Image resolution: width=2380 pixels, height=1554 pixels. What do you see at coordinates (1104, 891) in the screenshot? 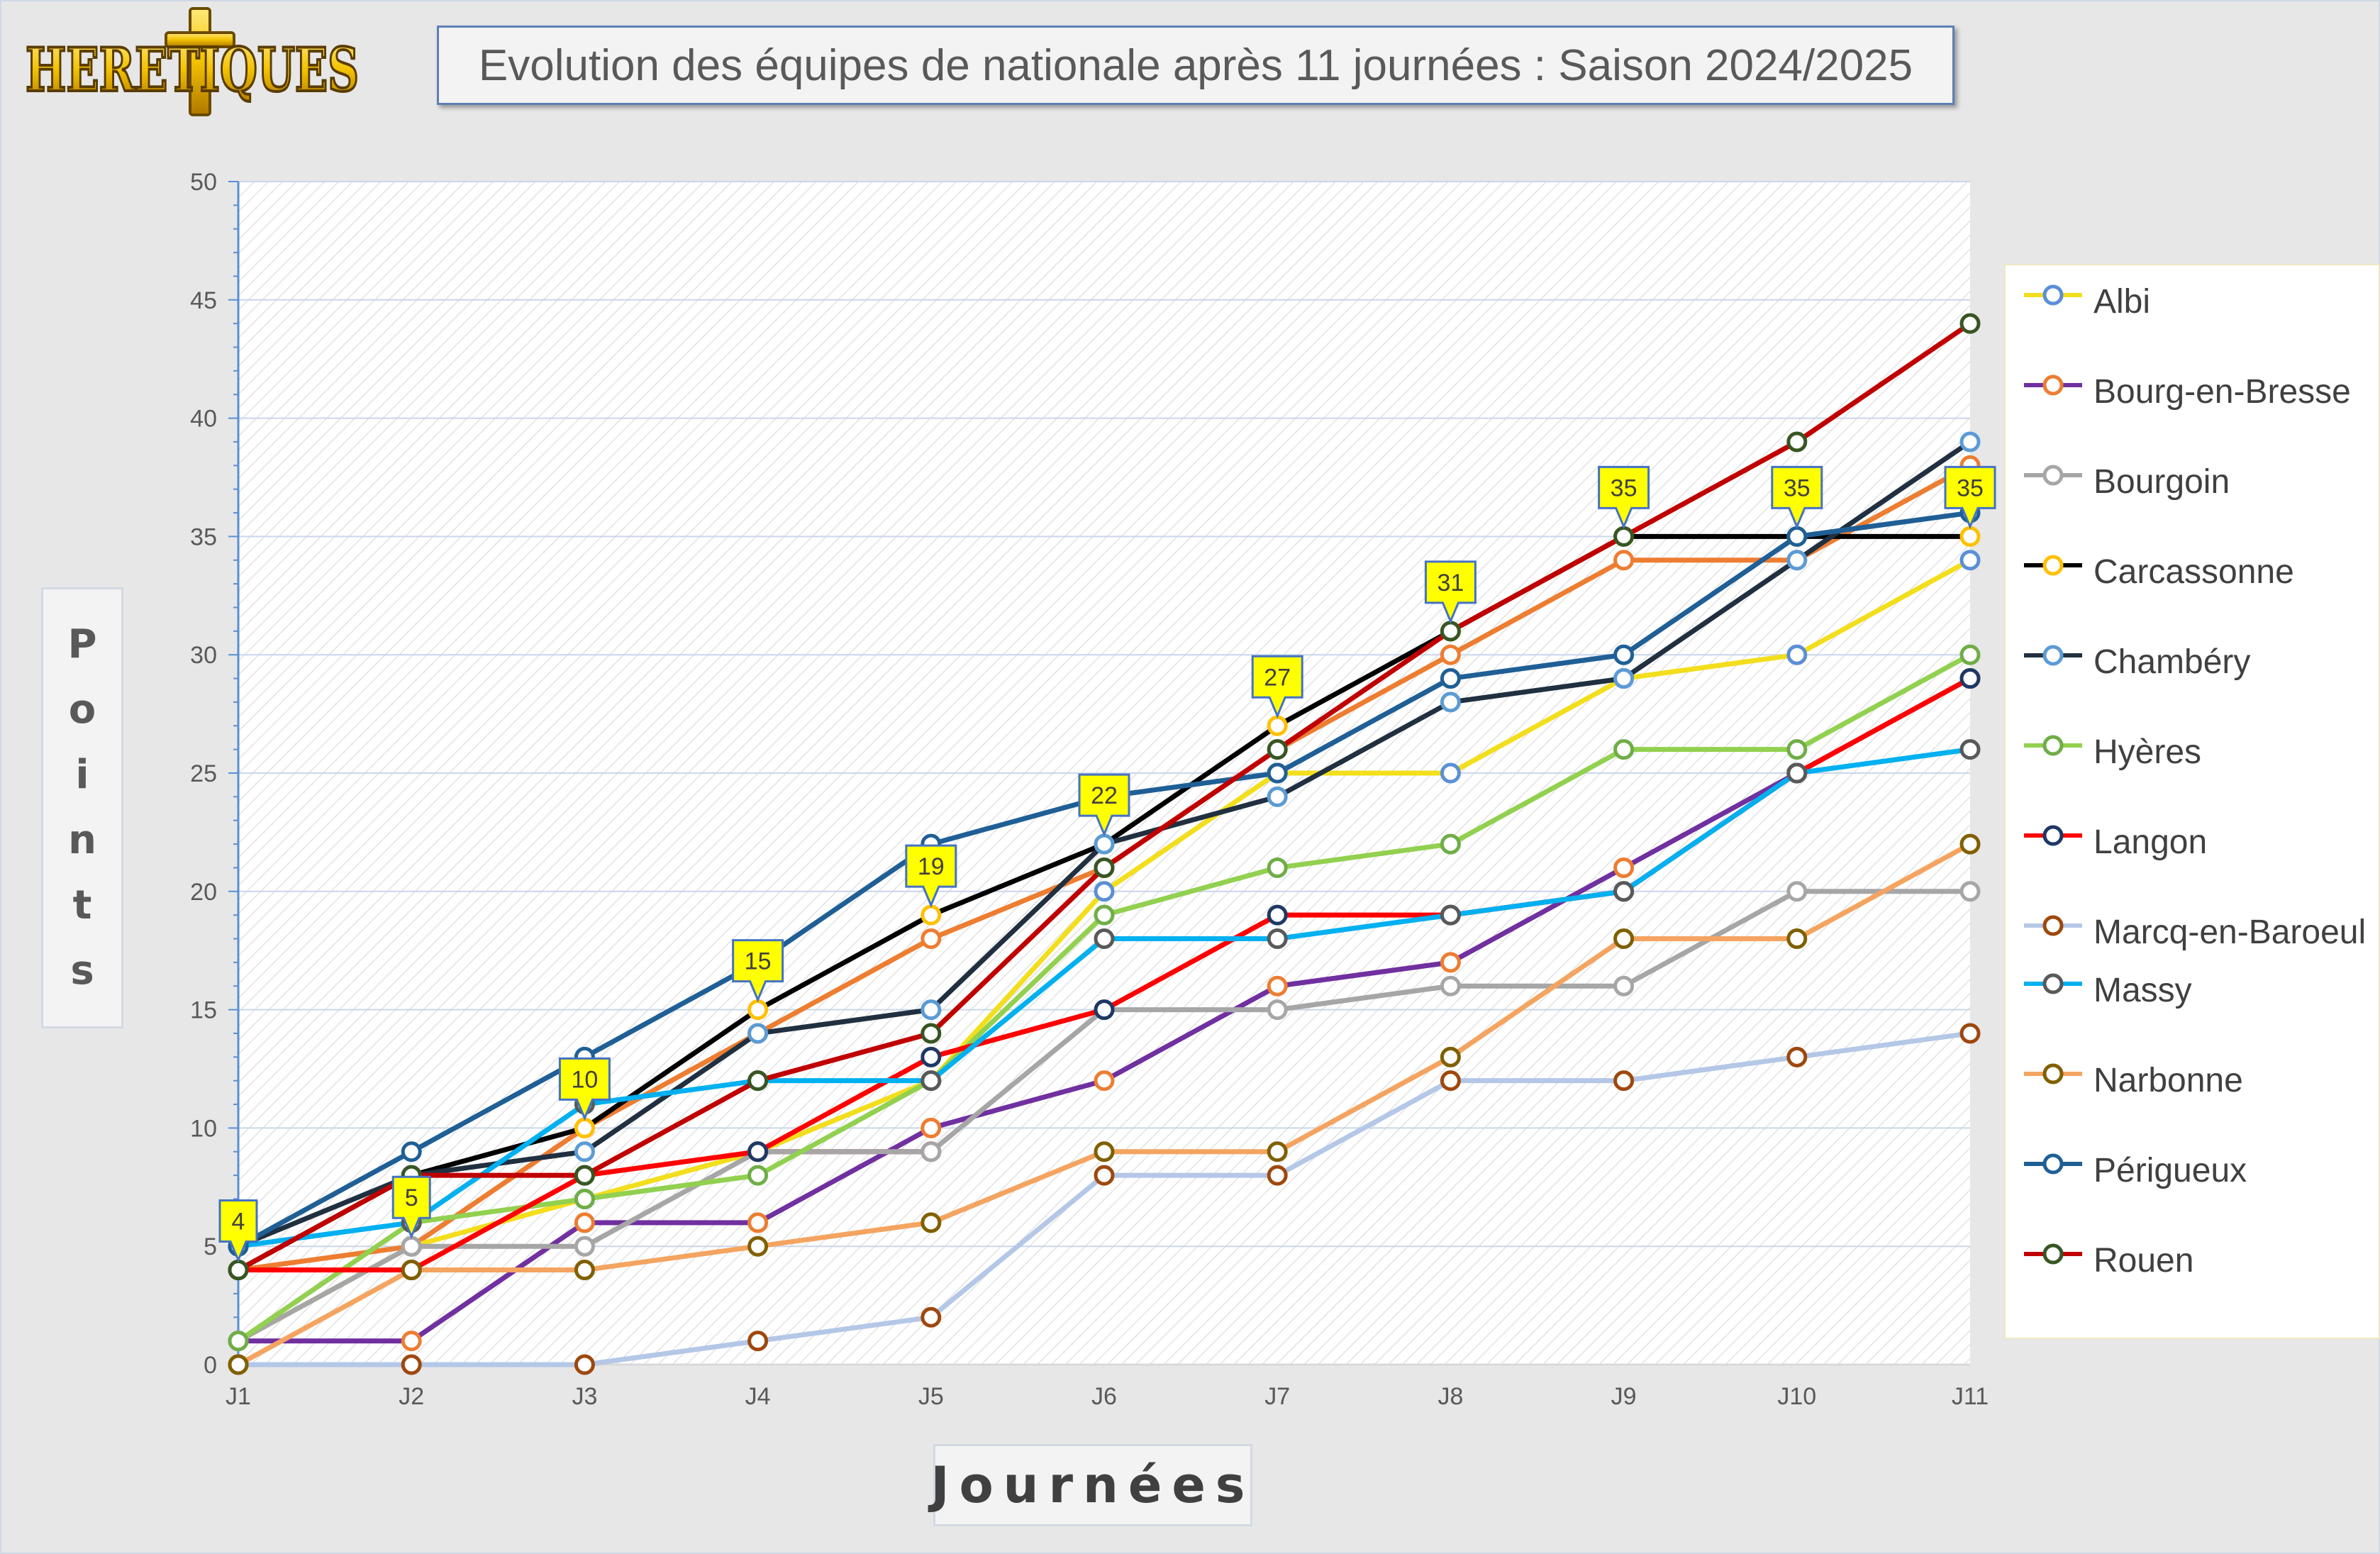
I see `series-albi-point` at bounding box center [1104, 891].